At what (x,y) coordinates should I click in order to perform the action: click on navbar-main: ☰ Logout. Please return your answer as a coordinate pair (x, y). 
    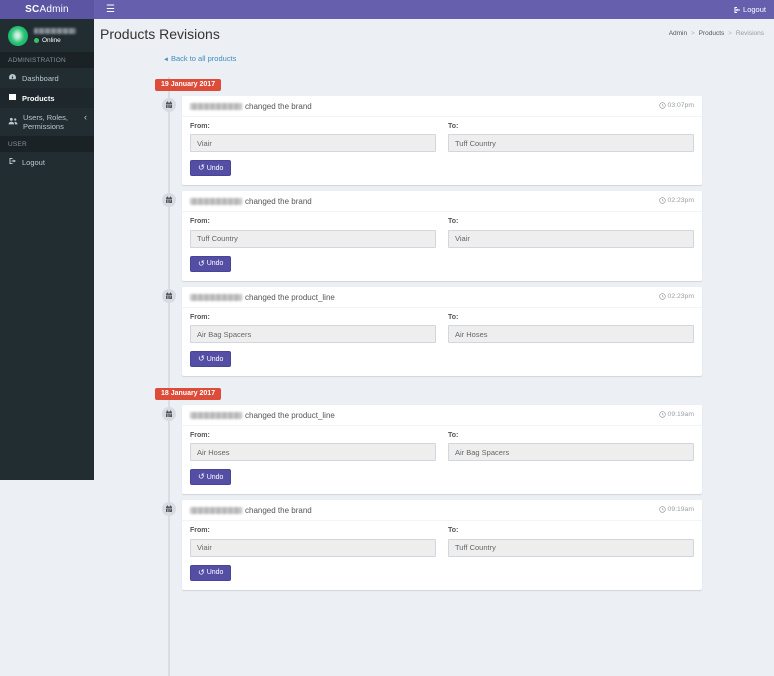
    Looking at the image, I should click on (434, 9).